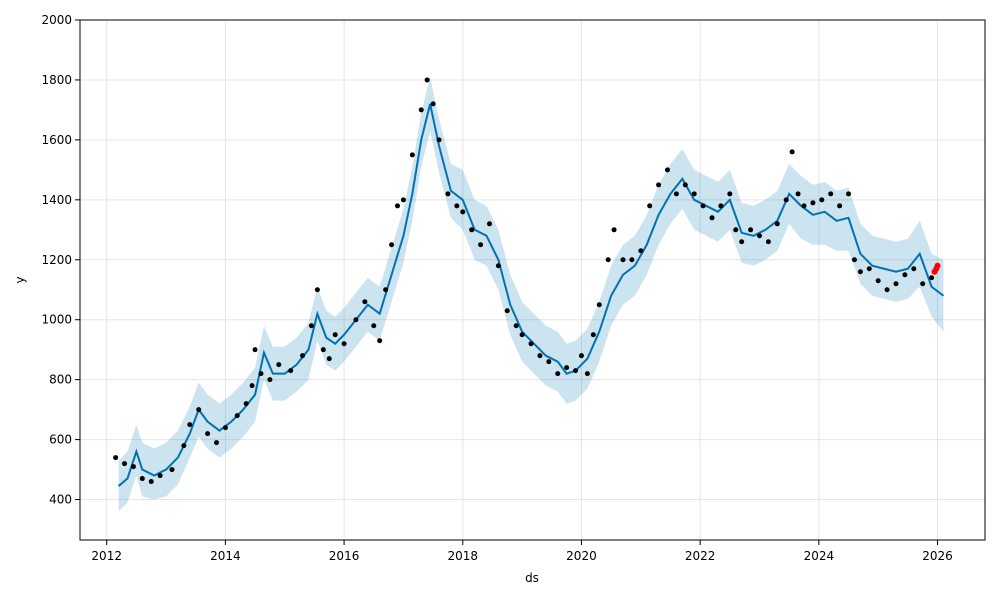  Describe the element at coordinates (937, 556) in the screenshot. I see `x-tick-label: 2026` at that location.